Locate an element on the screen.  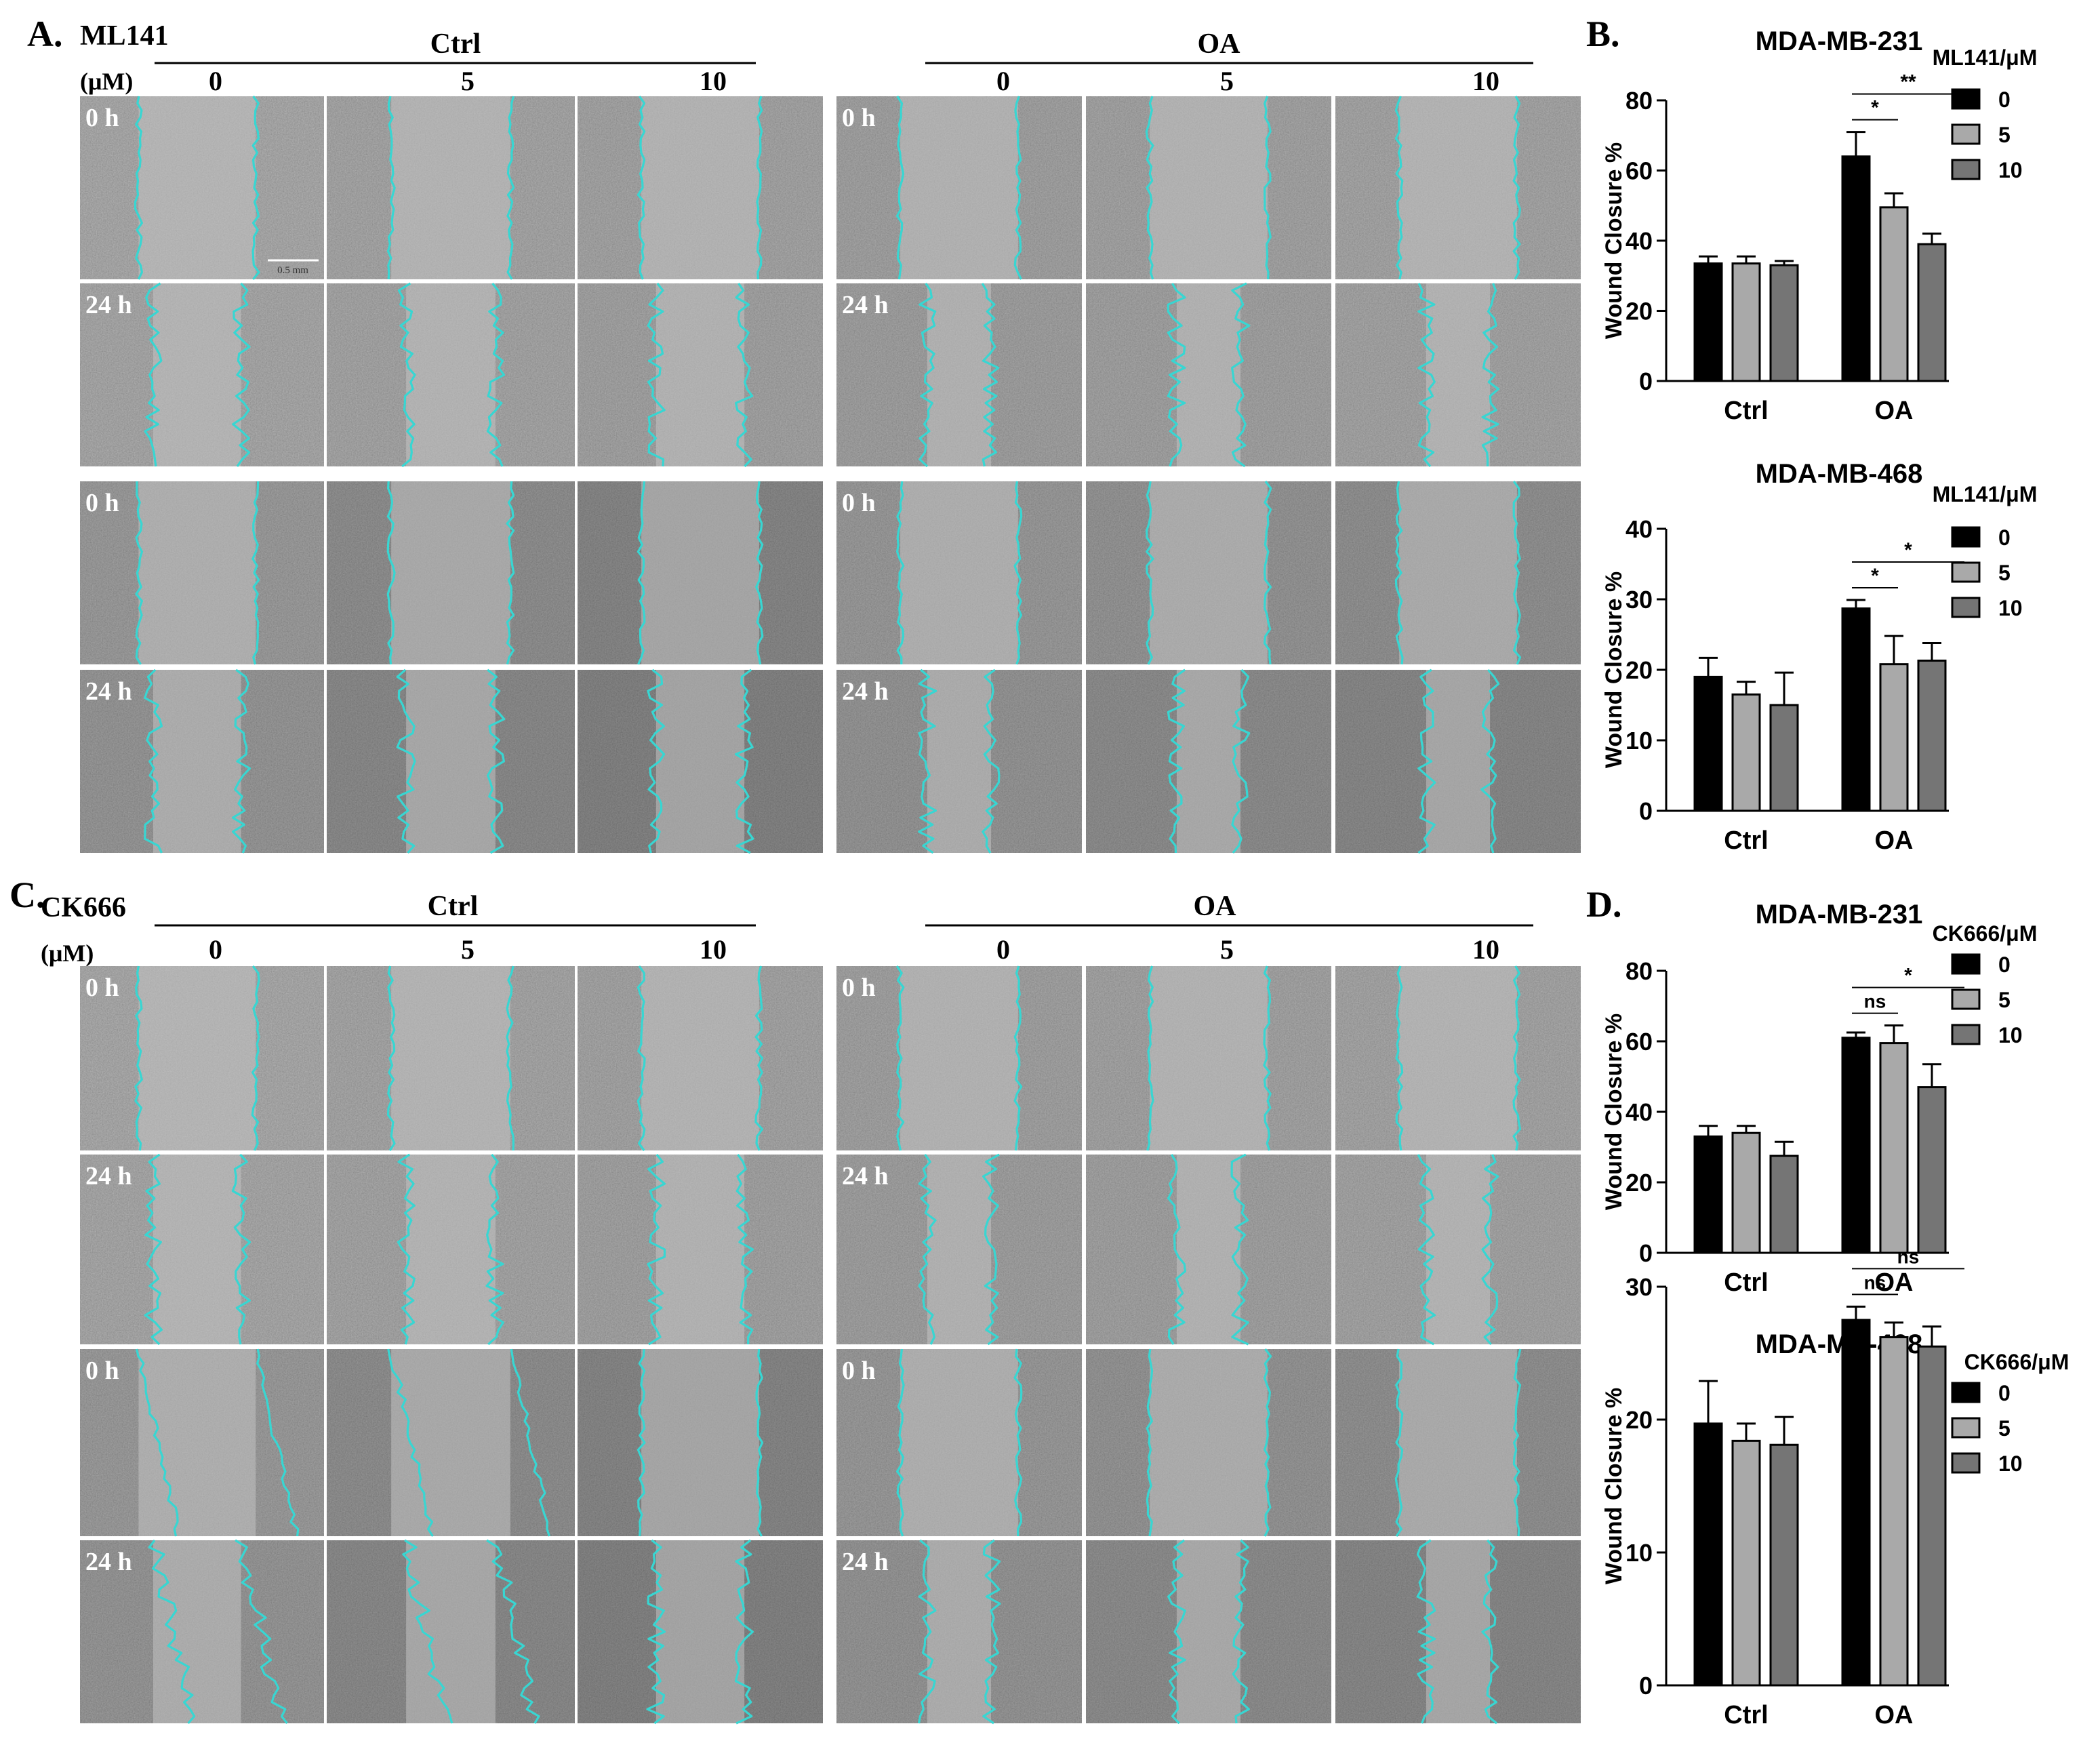
significance-mark: ns is located at coordinates (1875, 1002).